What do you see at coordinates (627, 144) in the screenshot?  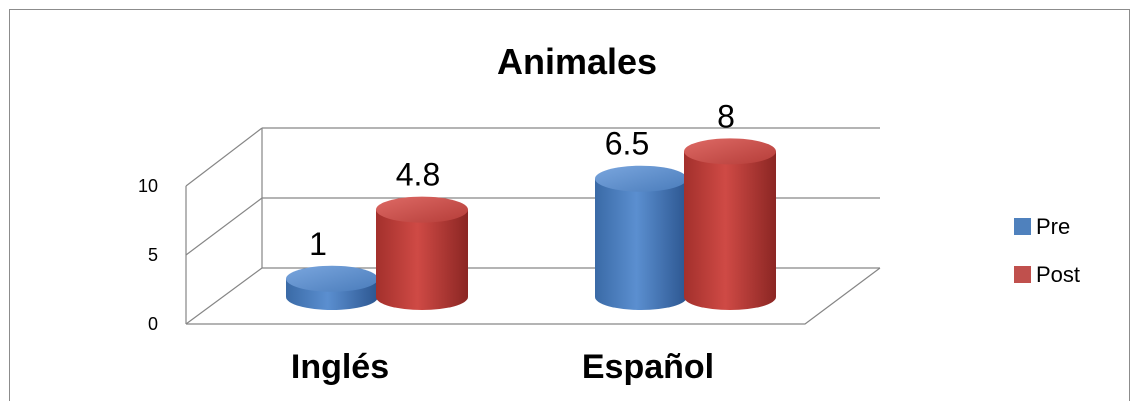 I see `data-label: 6.5` at bounding box center [627, 144].